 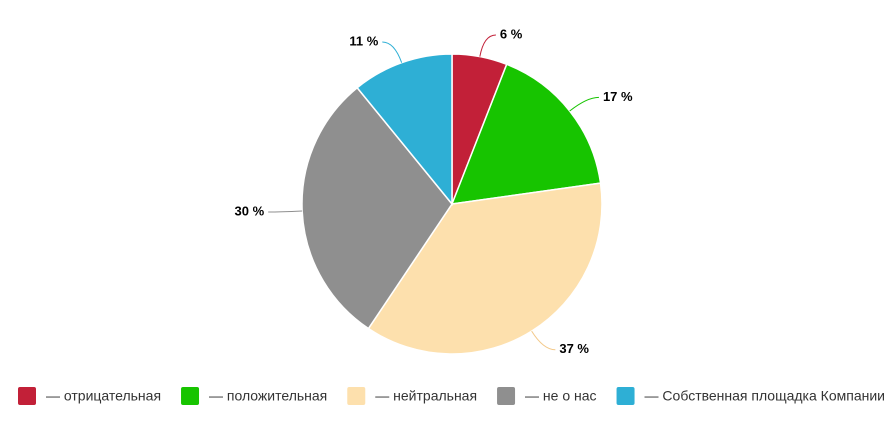 What do you see at coordinates (250, 210) in the screenshot?
I see `data-label: 30 %` at bounding box center [250, 210].